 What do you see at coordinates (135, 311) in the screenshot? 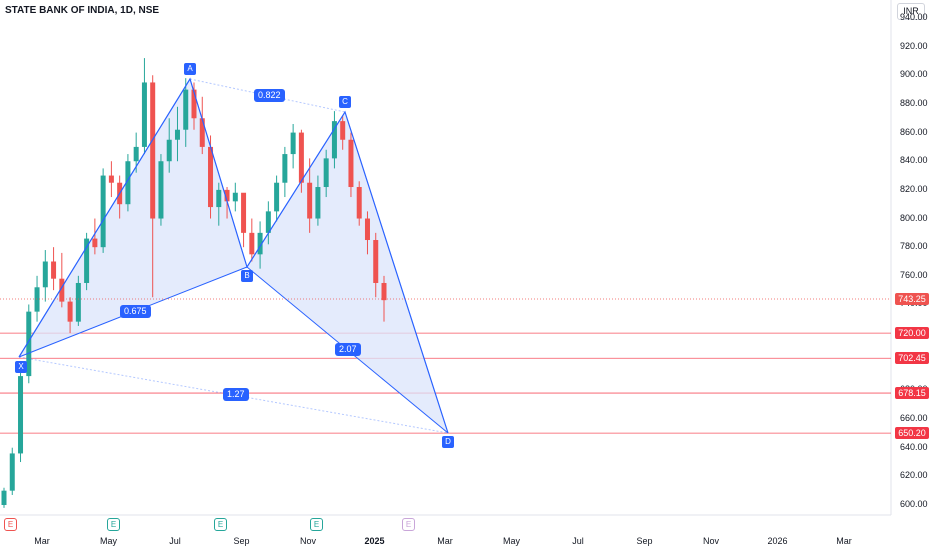
I see `ratio-label-xab: 0.675` at bounding box center [135, 311].